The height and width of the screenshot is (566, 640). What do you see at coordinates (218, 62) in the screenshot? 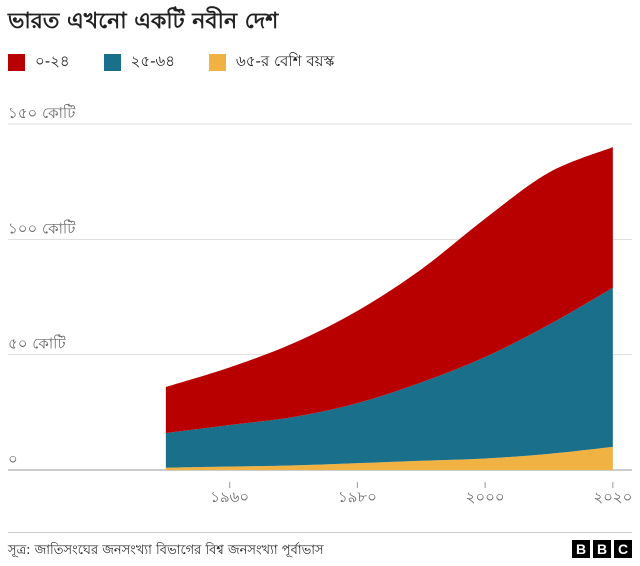
I see `legend-swatch-65-plus` at bounding box center [218, 62].